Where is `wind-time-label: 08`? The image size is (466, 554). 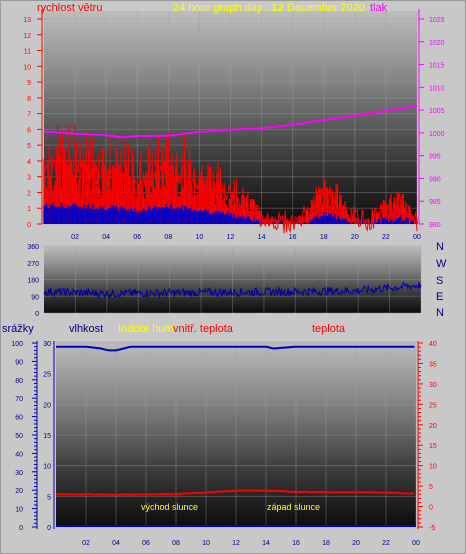 wind-time-label: 08 is located at coordinates (168, 237).